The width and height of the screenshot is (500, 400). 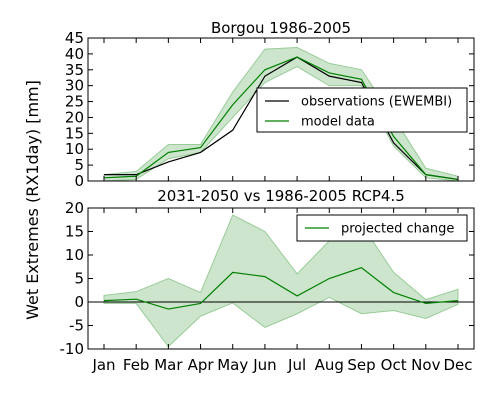 I want to click on x-tick-label: Jun, so click(x=264, y=365).